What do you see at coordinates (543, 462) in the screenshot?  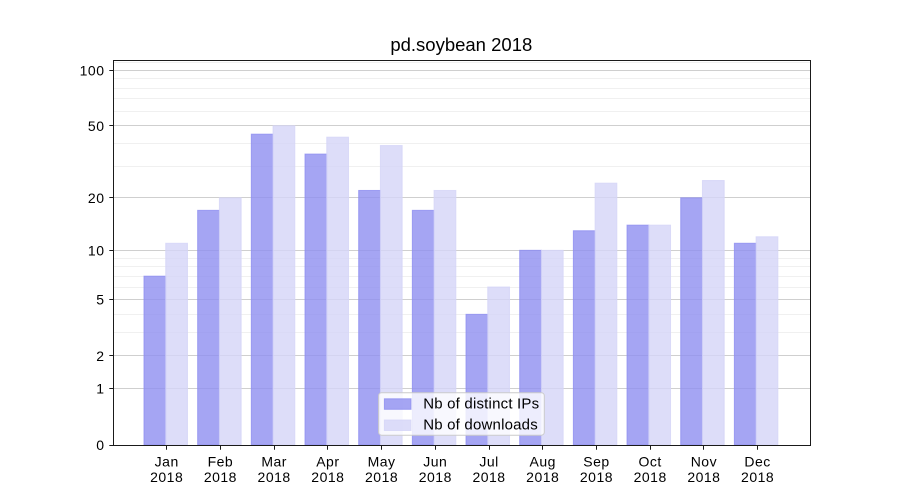 I see `svg-text: Aug` at bounding box center [543, 462].